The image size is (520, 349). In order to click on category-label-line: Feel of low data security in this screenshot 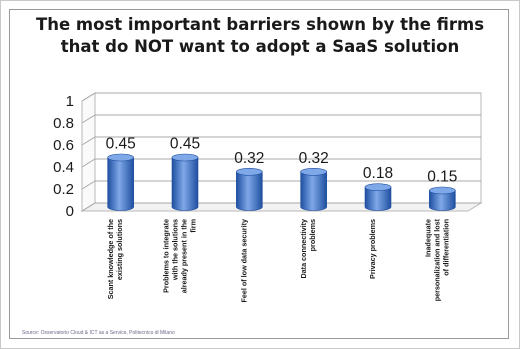, I will do `click(243, 260)`.